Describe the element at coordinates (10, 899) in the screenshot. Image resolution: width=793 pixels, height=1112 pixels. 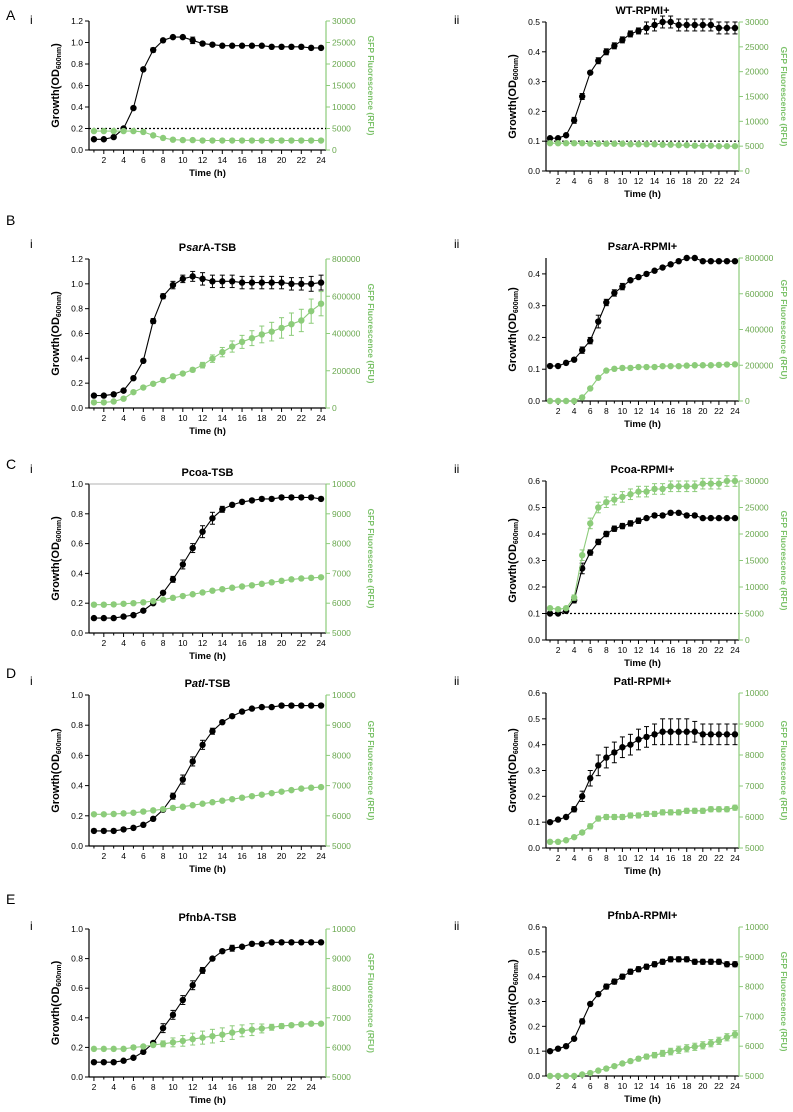
I see `section-letter: E` at that location.